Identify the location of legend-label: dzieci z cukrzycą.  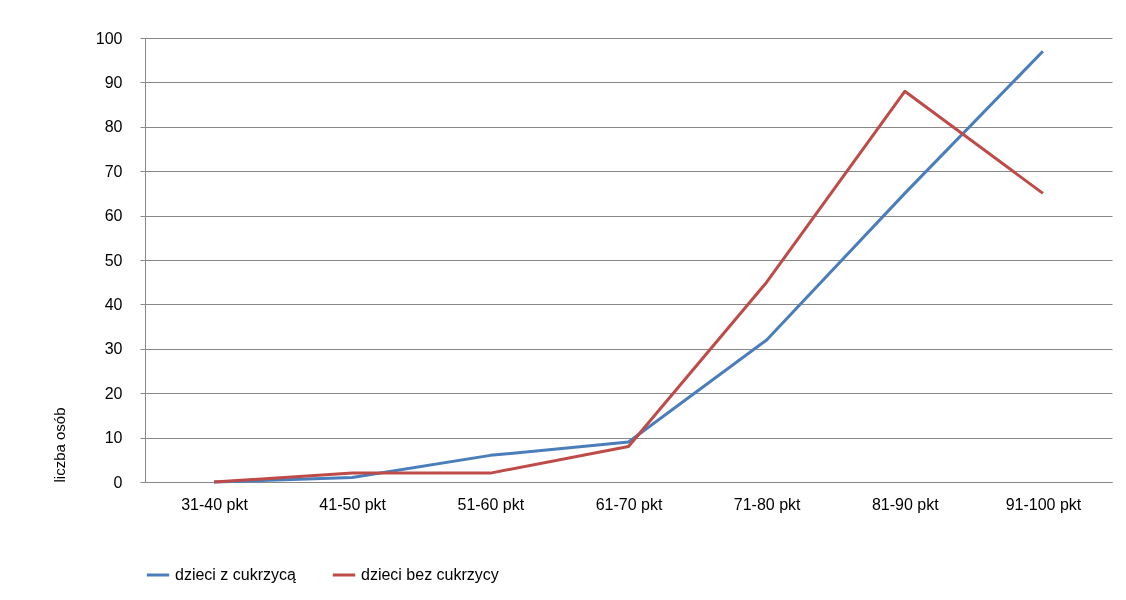
(236, 574).